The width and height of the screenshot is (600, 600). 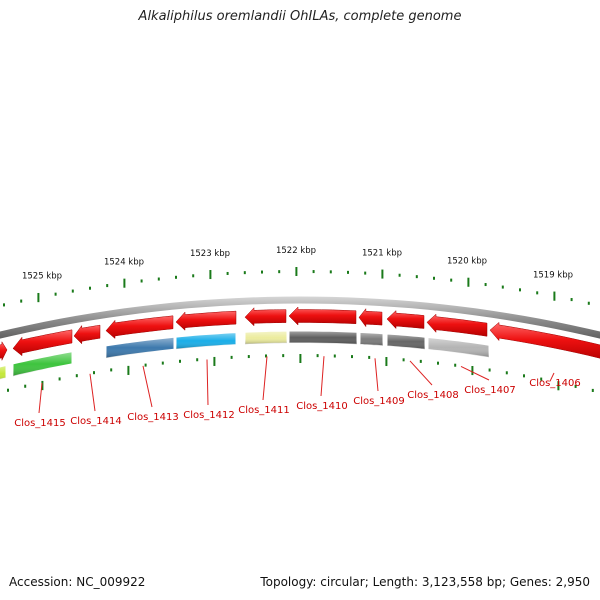 What do you see at coordinates (153, 417) in the screenshot?
I see `gene-label: Clos_1413` at bounding box center [153, 417].